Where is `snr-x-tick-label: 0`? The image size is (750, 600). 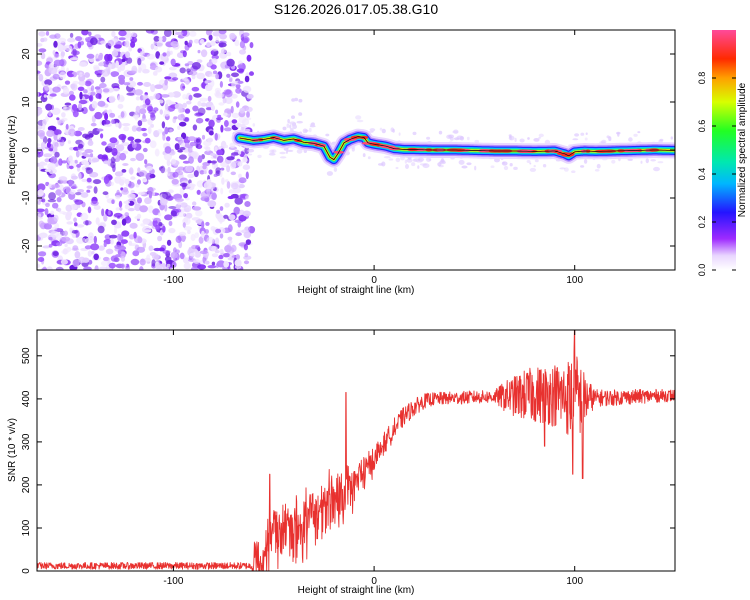 snr-x-tick-label: 0 is located at coordinates (374, 581).